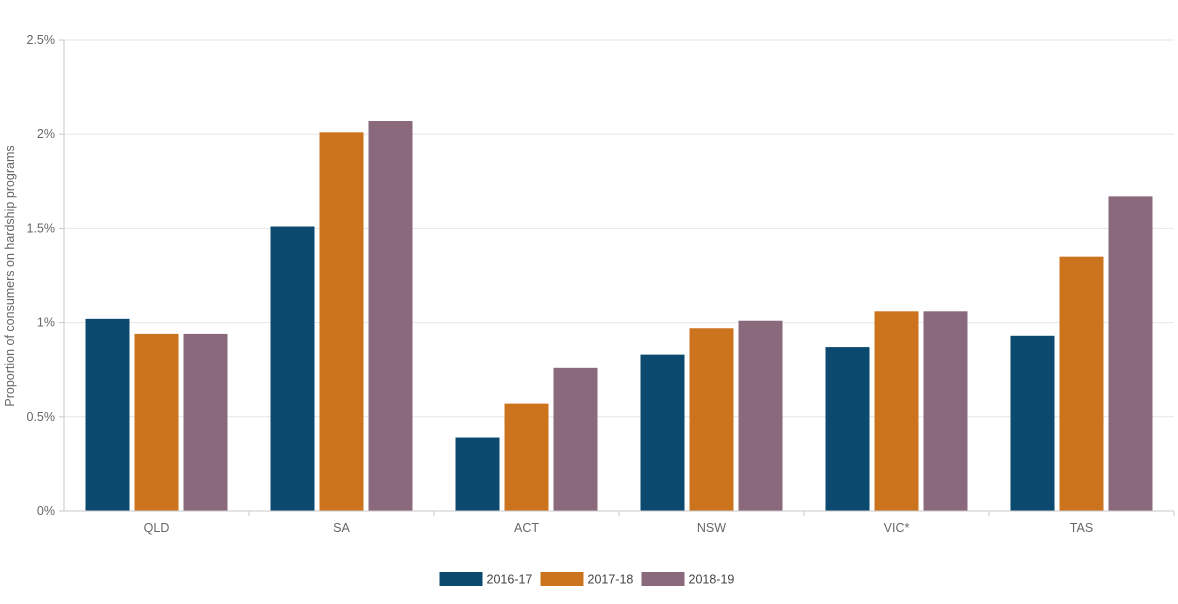 The height and width of the screenshot is (604, 1178). Describe the element at coordinates (46, 134) in the screenshot. I see `y-tick-label: 2%` at that location.